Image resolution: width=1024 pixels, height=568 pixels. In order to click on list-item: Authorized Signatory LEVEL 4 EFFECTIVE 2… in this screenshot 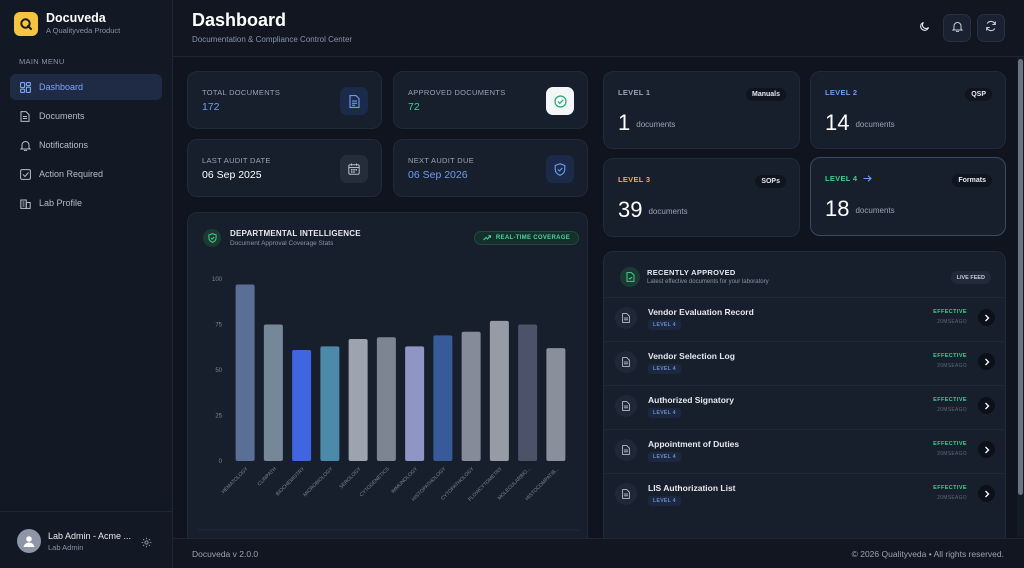, I will do `click(804, 407)`.